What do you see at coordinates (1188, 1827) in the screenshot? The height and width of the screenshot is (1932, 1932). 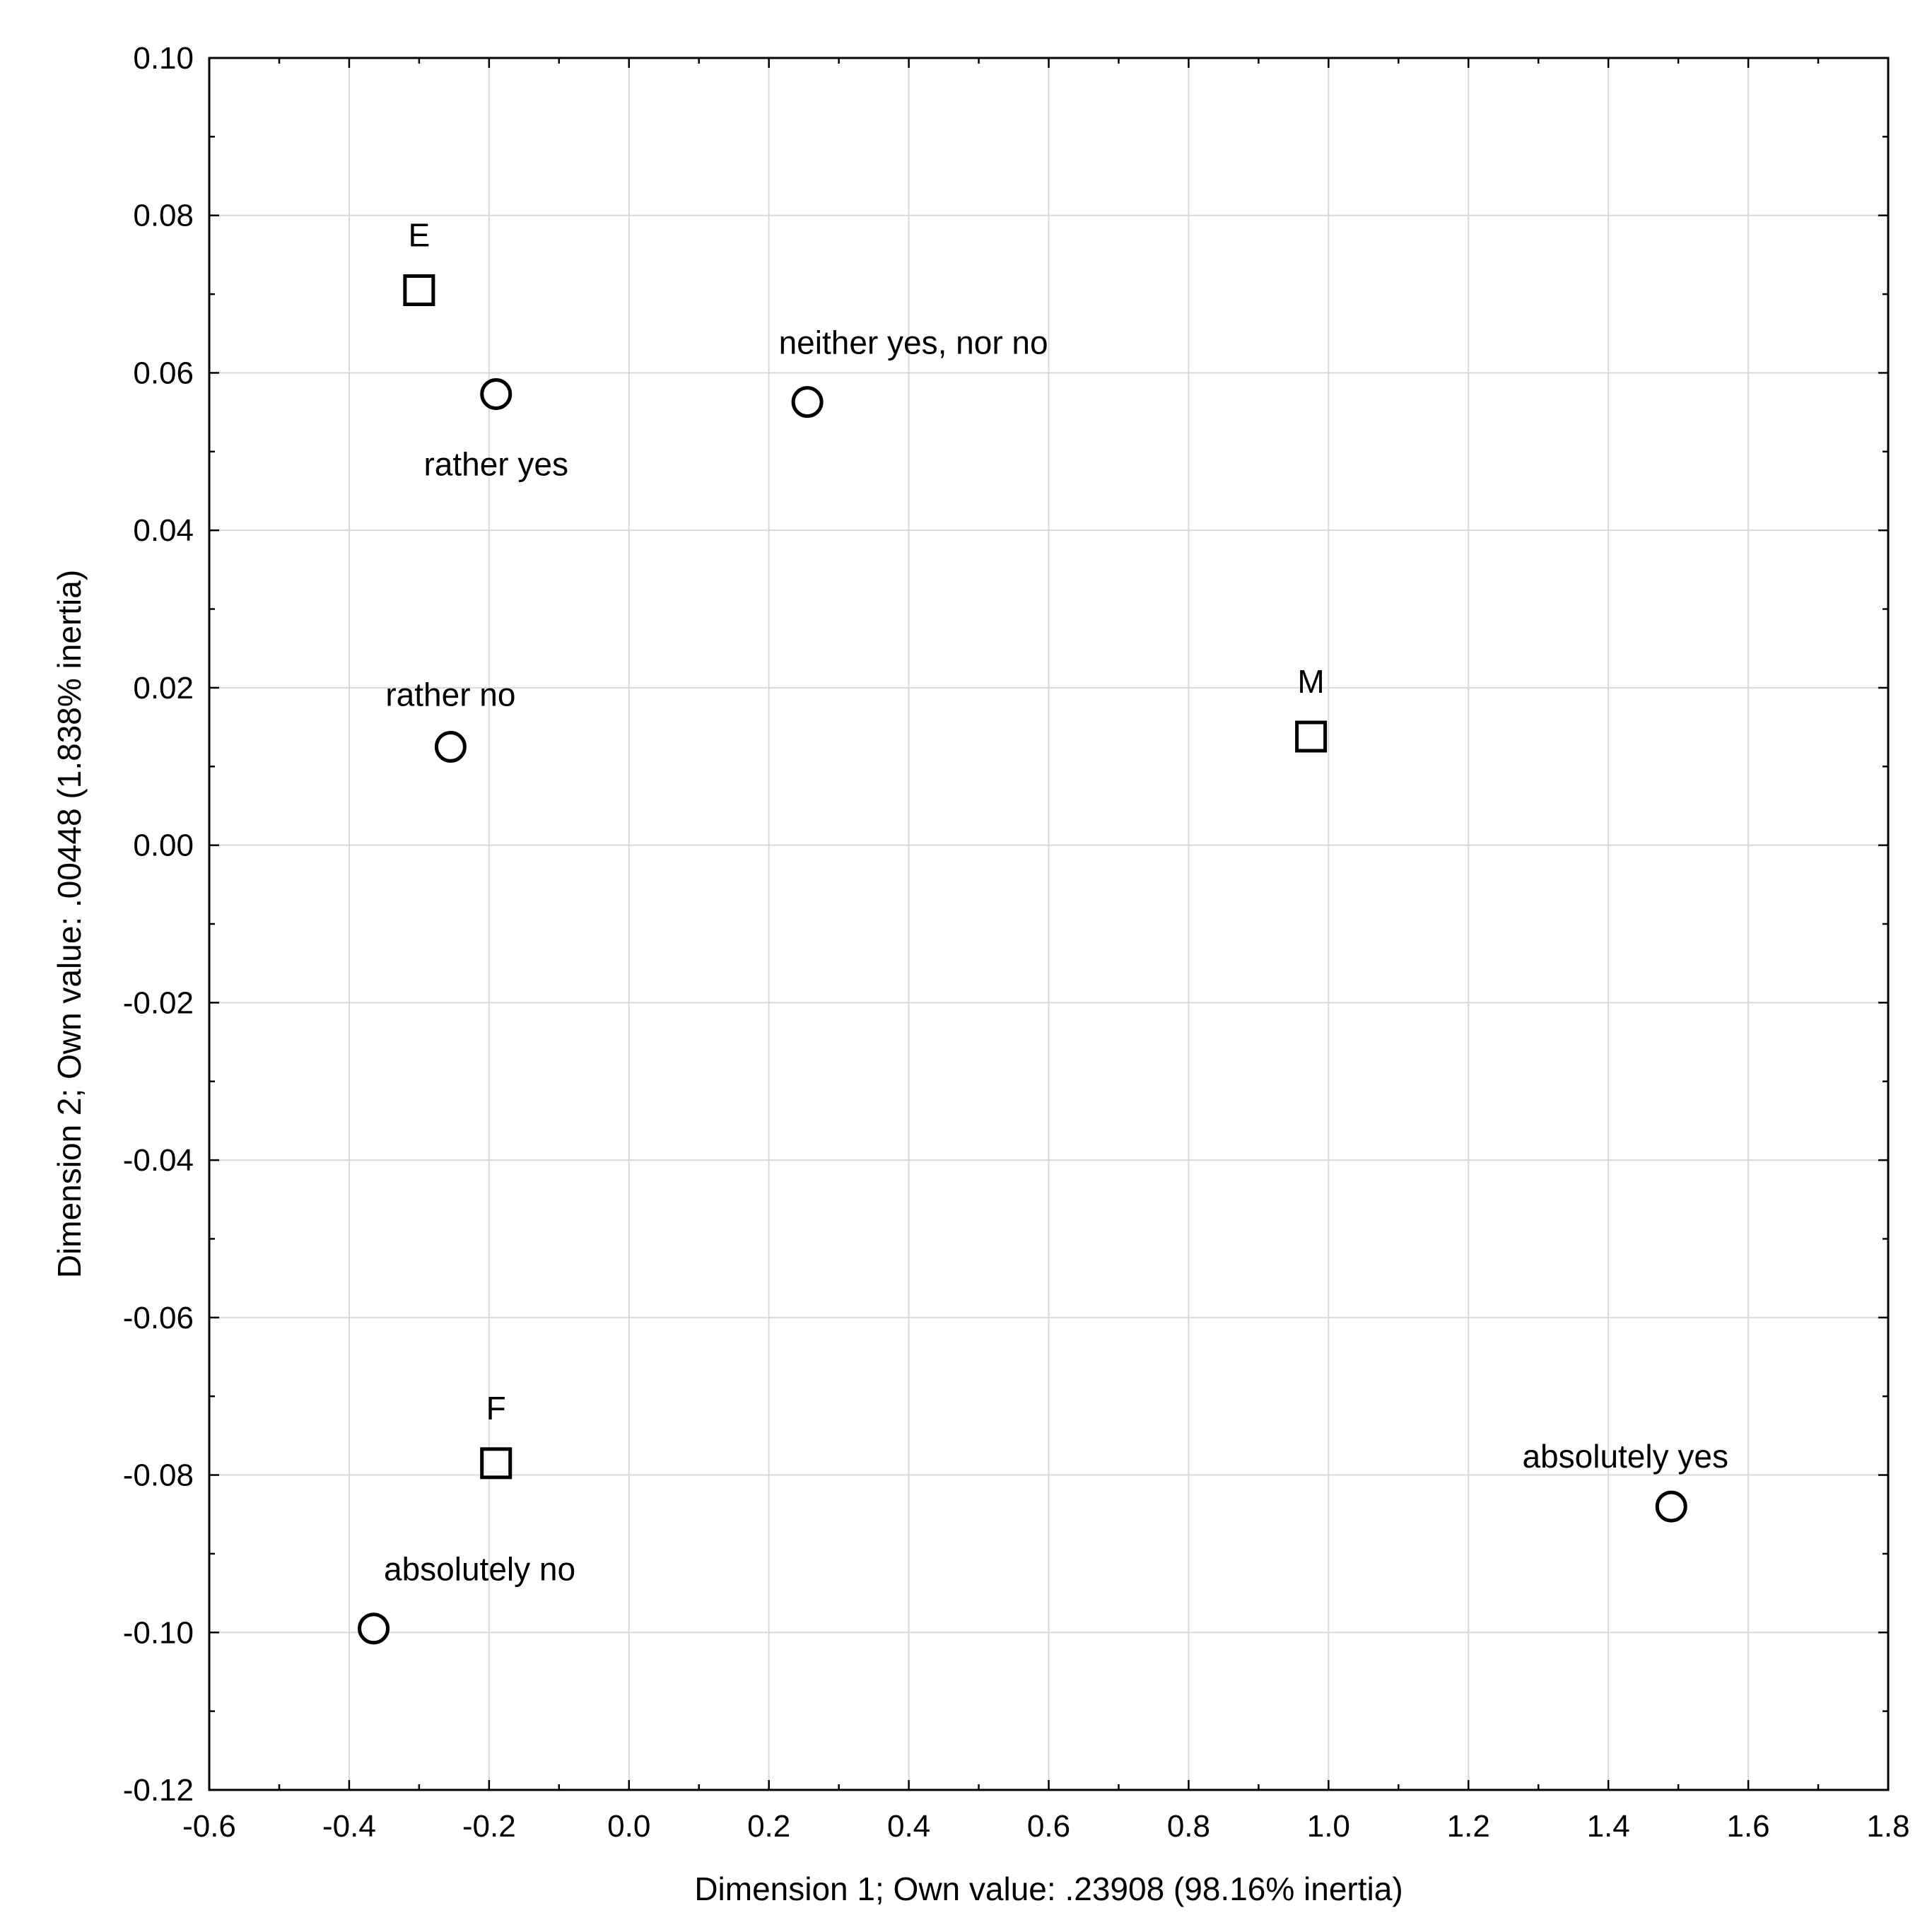 I see `x-tick-label: 0.8` at bounding box center [1188, 1827].